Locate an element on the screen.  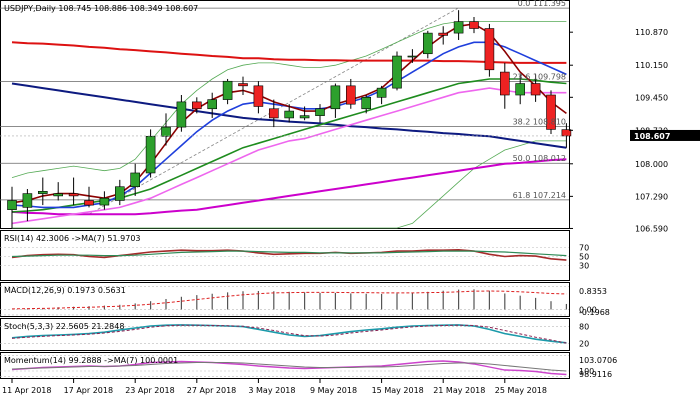
fib-level-label: 0.0 111.395 is located at coordinates (542, 4).